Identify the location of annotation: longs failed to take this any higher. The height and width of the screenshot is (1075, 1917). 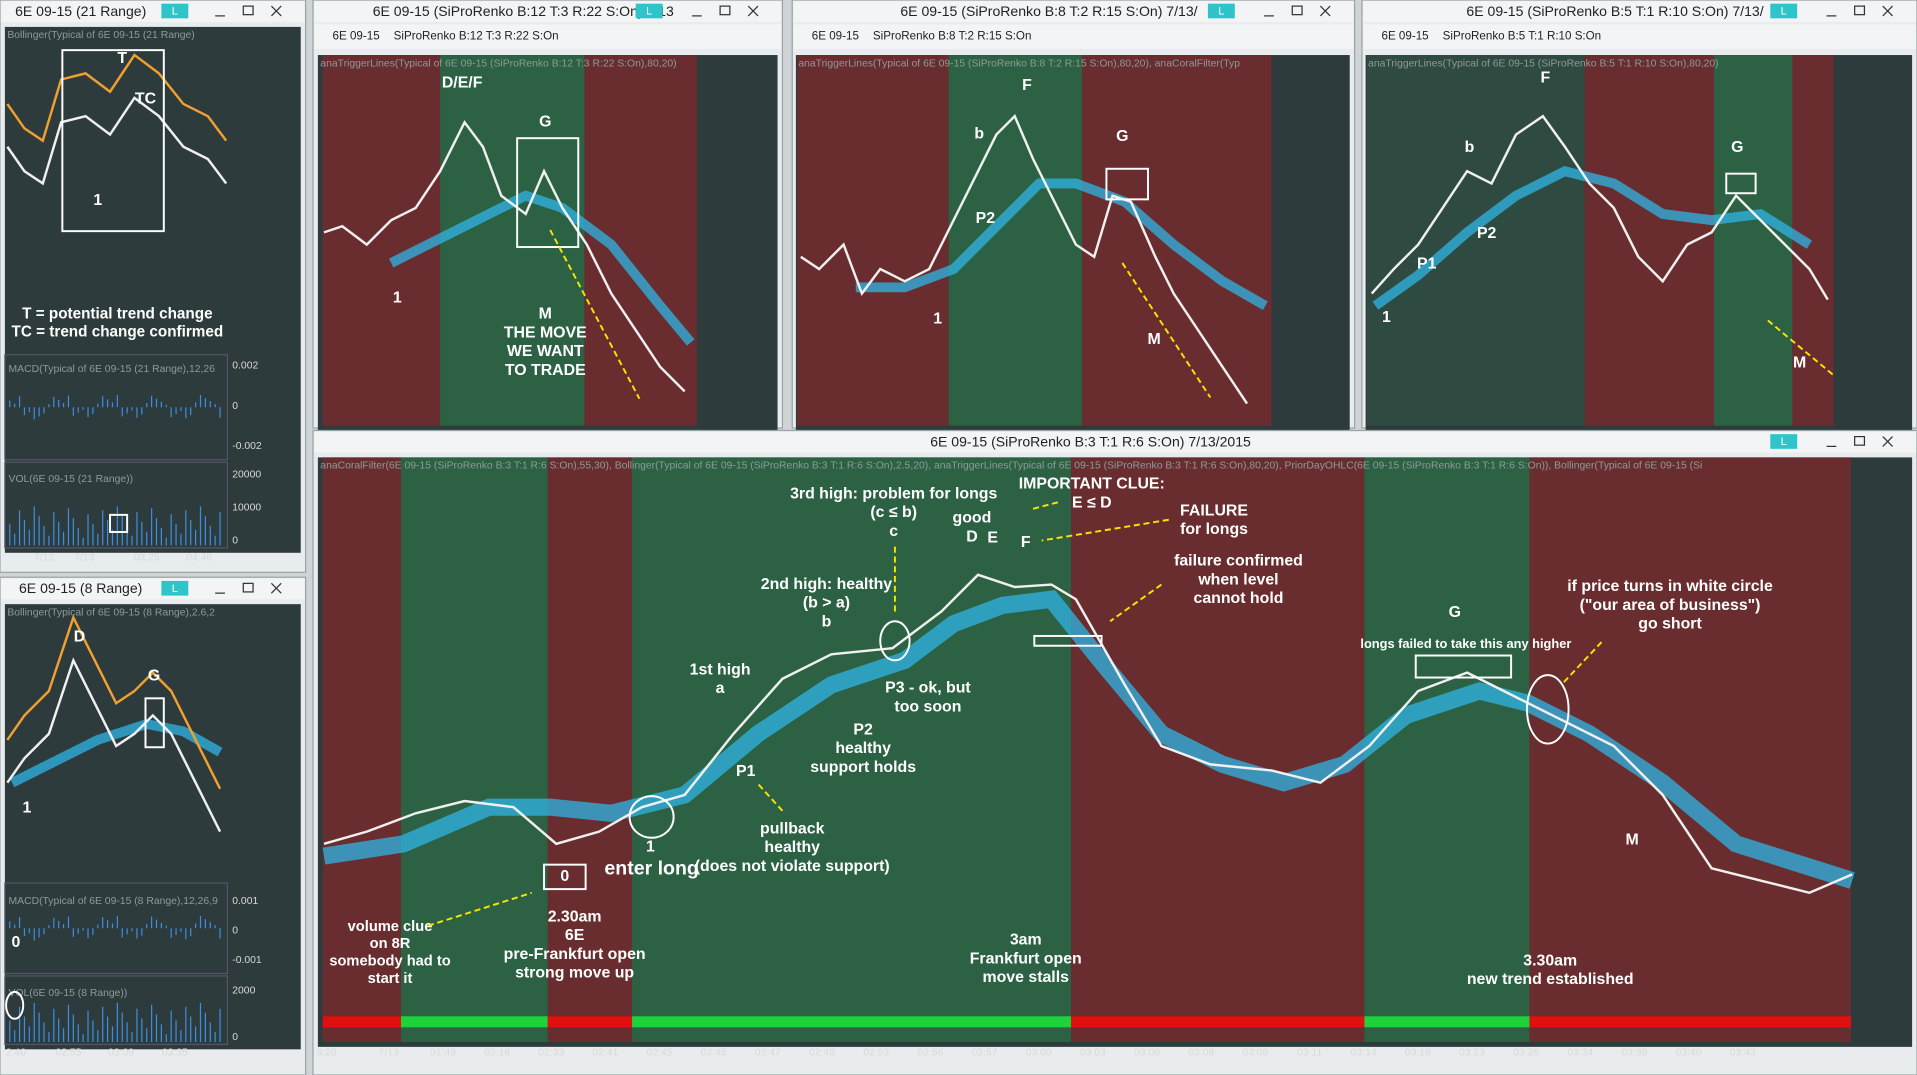
(1465, 643).